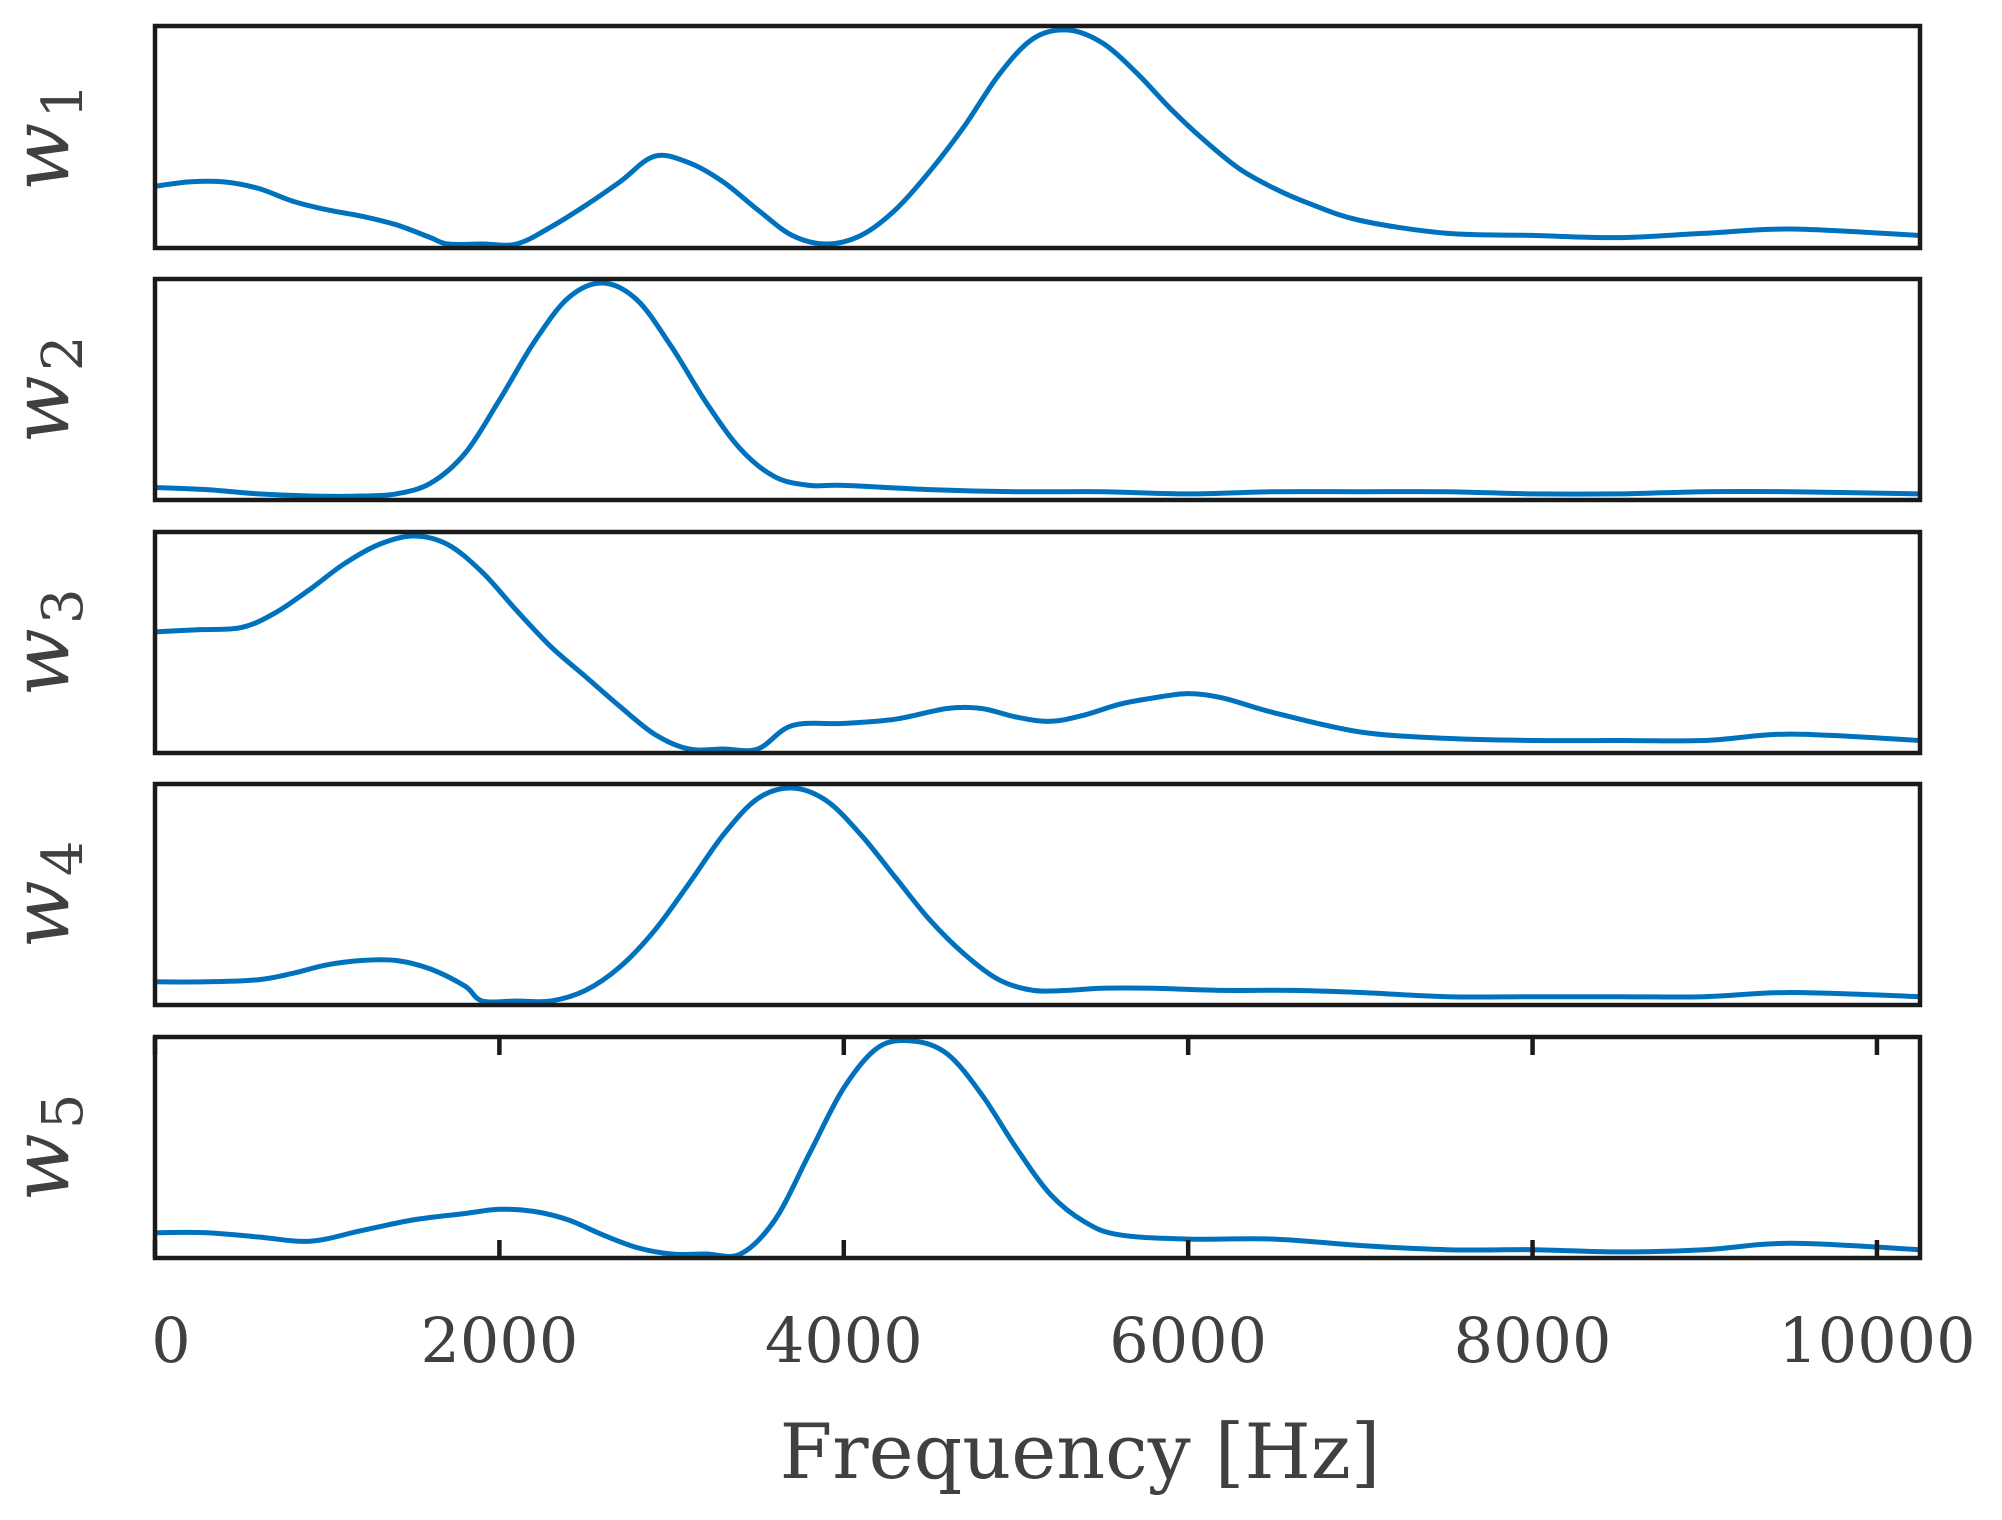 This screenshot has height=1520, width=2002. I want to click on series-line-w5, so click(1037, 1147).